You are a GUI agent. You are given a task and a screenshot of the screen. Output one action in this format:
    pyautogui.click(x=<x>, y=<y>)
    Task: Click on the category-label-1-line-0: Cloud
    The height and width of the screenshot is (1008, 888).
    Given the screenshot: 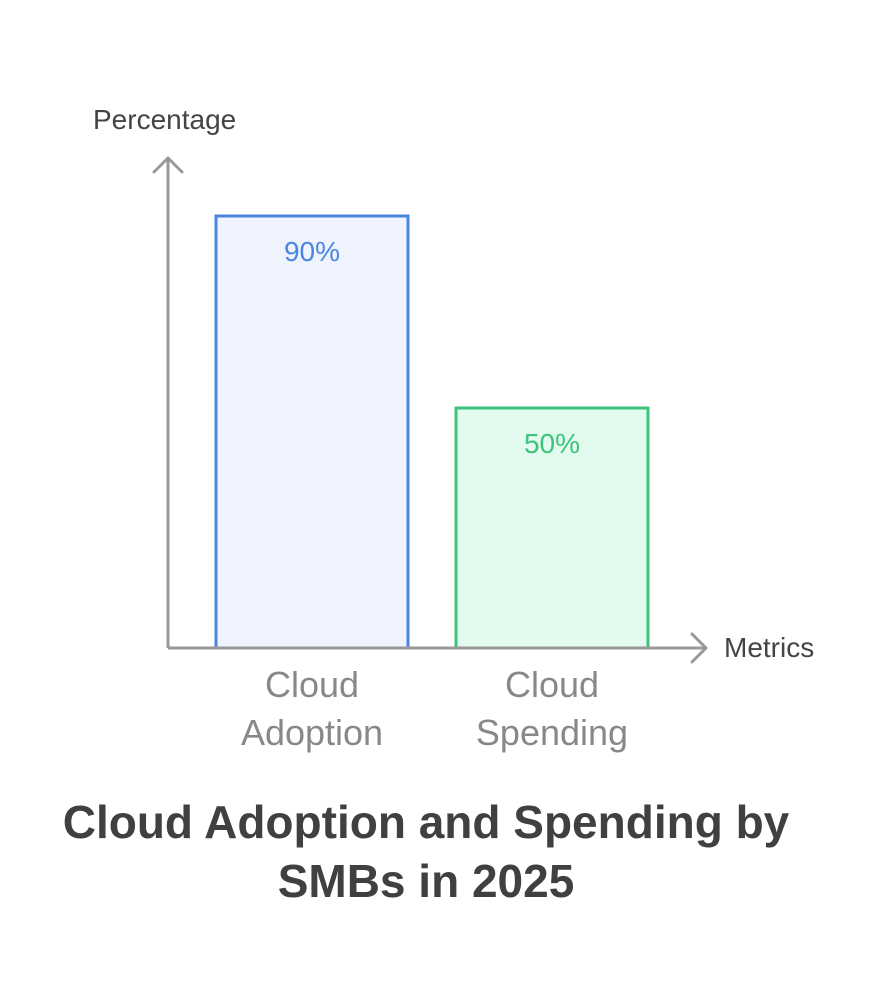 What is the action you would take?
    pyautogui.click(x=552, y=684)
    